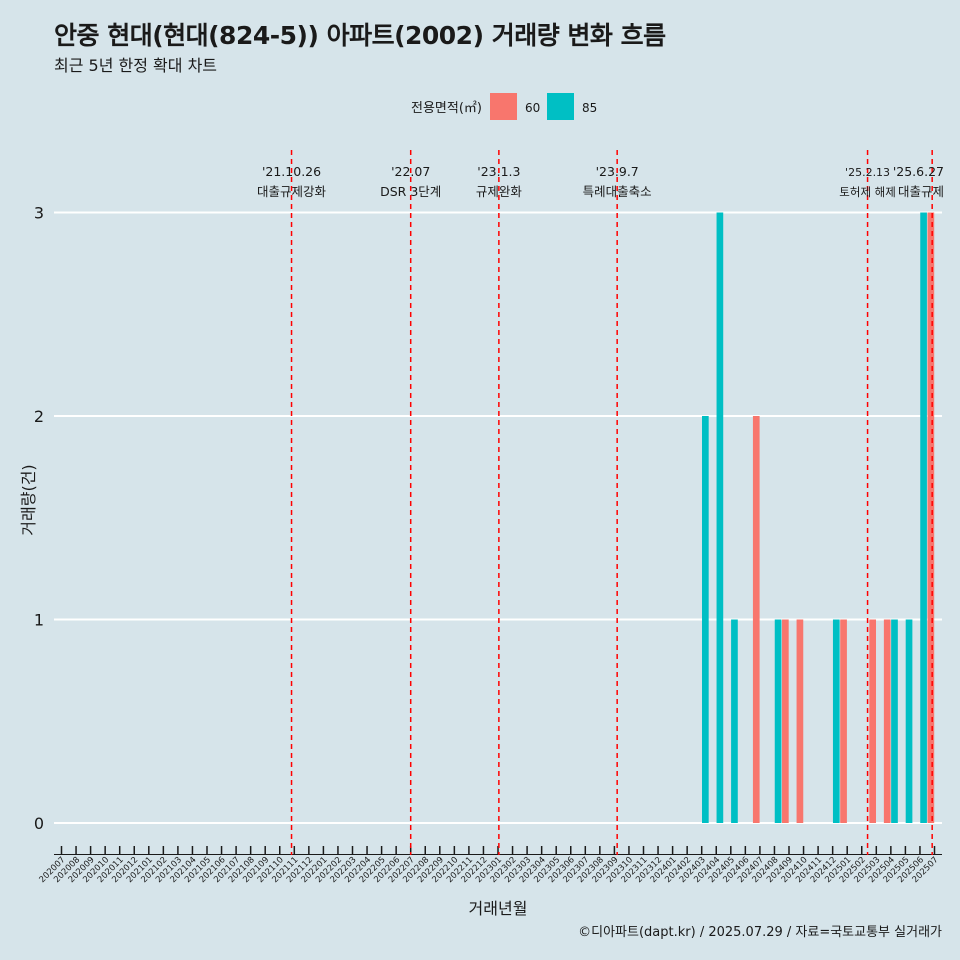 Image resolution: width=960 pixels, height=960 pixels. What do you see at coordinates (446, 108) in the screenshot?
I see `legend-title: 전용면적(㎡)` at bounding box center [446, 108].